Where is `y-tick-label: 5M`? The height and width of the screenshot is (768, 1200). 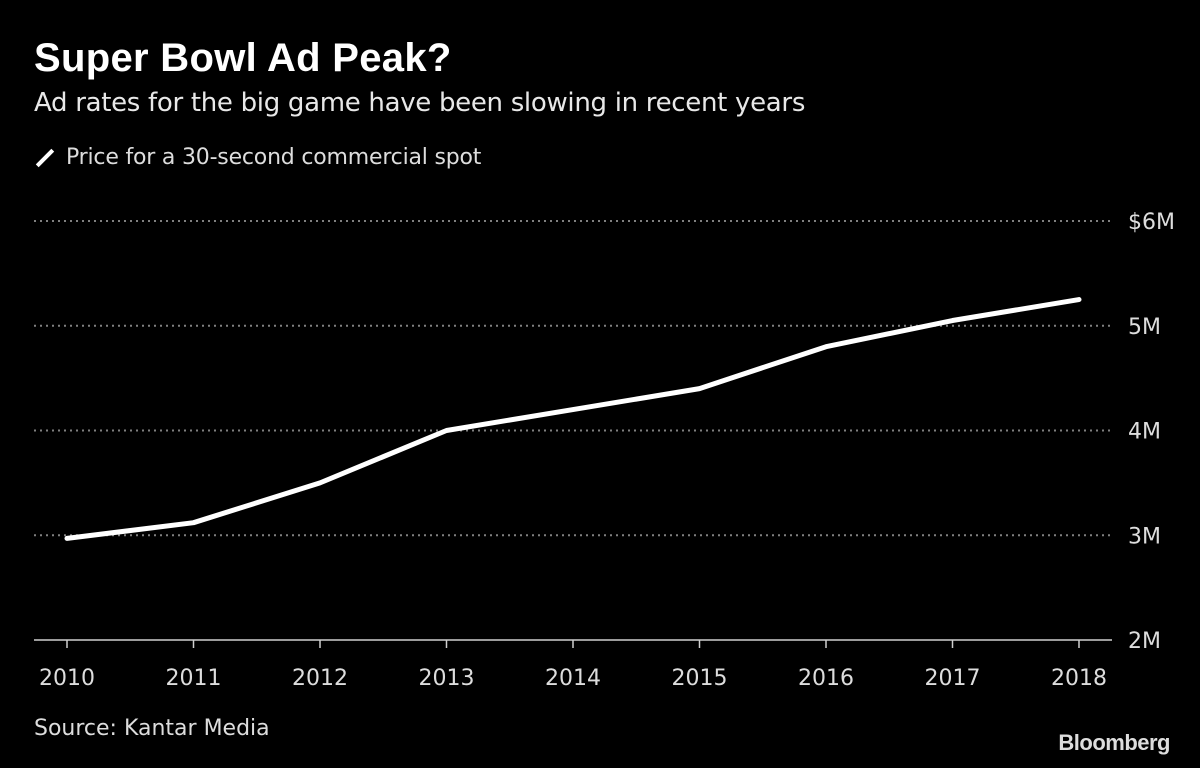
y-tick-label: 5M is located at coordinates (1144, 327).